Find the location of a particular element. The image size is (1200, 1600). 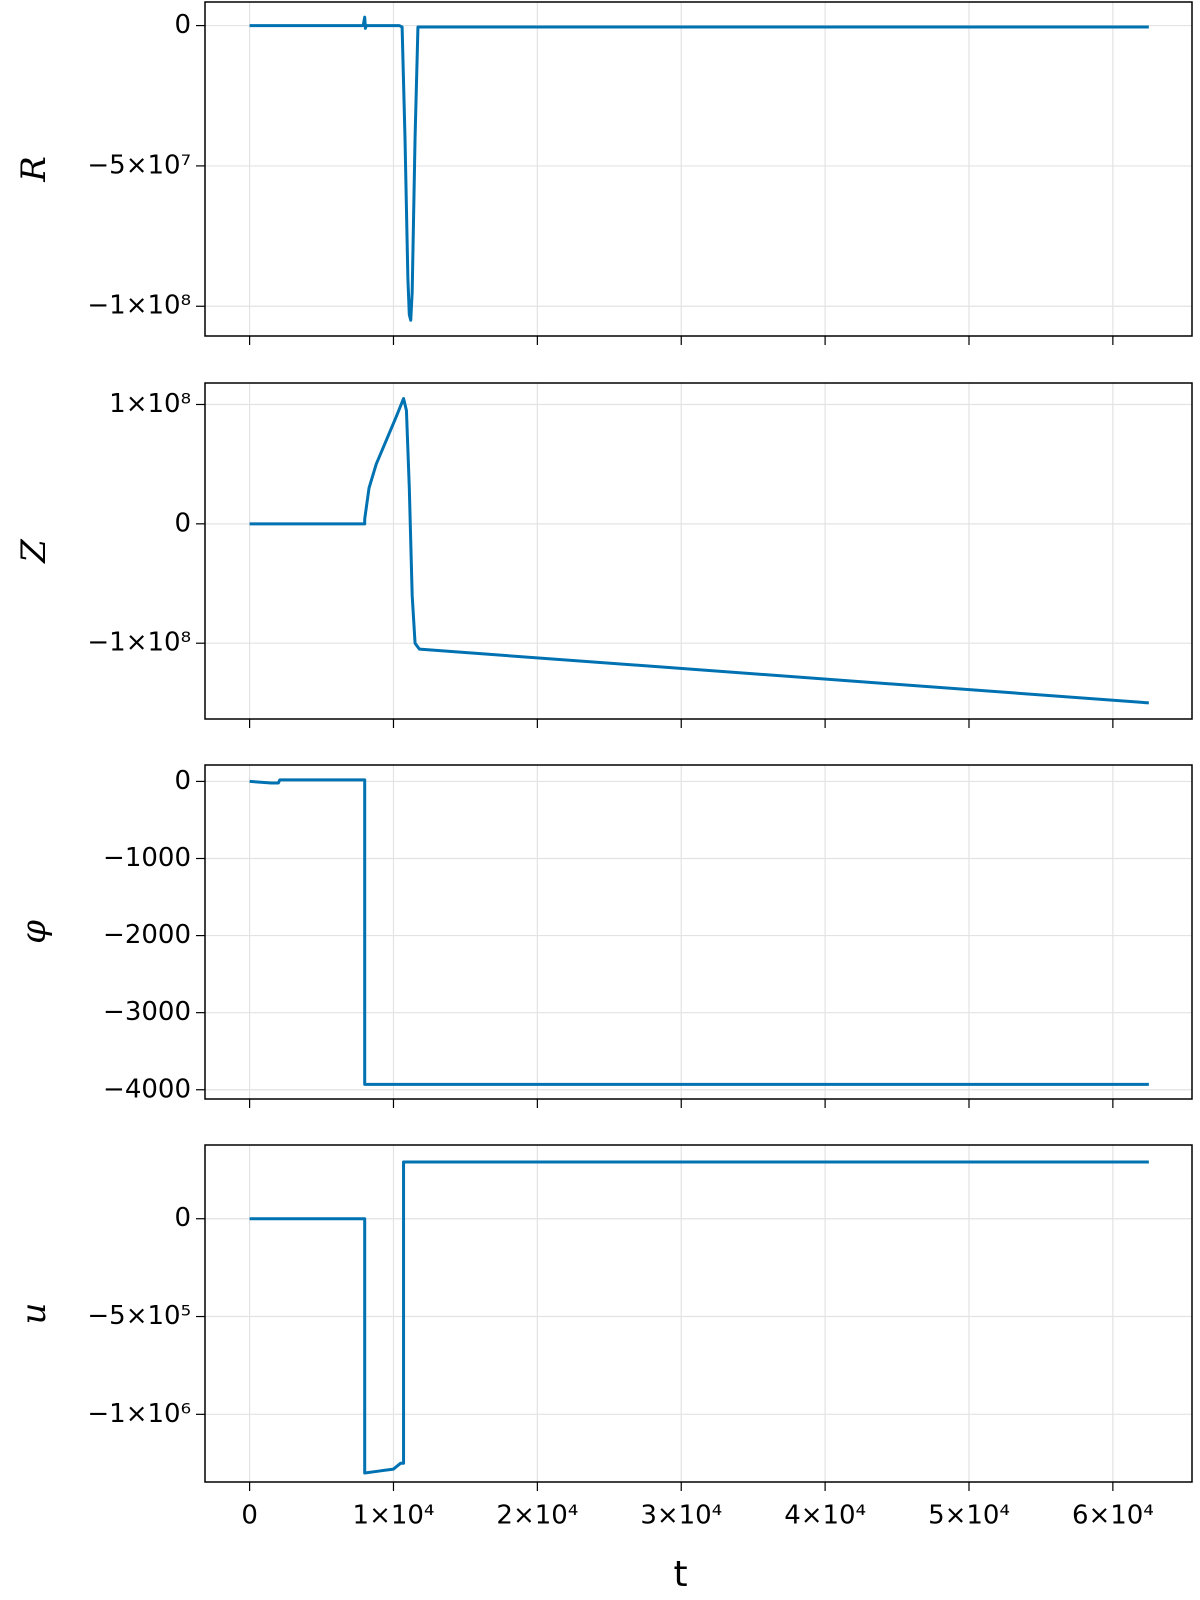

y-axis-label: φ is located at coordinates (34, 932).